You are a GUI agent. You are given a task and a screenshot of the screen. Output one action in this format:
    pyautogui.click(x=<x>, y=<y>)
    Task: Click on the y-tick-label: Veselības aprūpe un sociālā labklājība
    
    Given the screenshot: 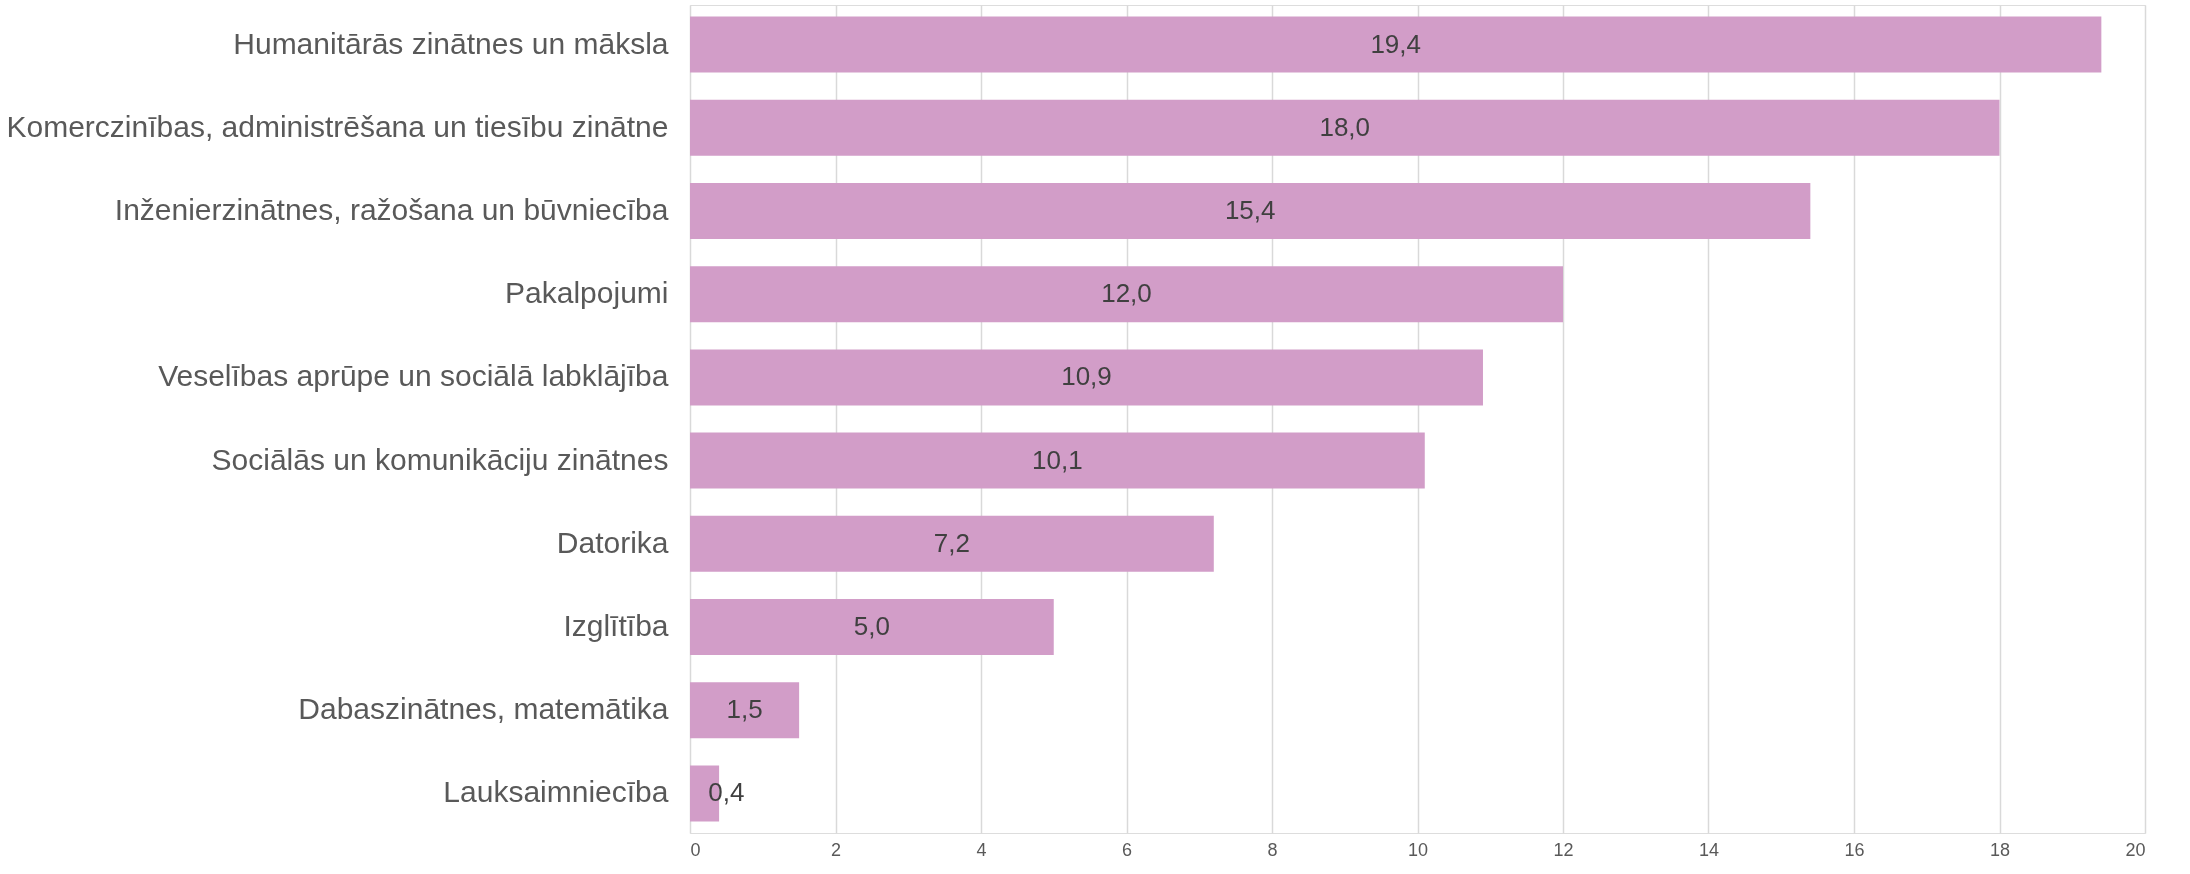 What is the action you would take?
    pyautogui.click(x=413, y=376)
    